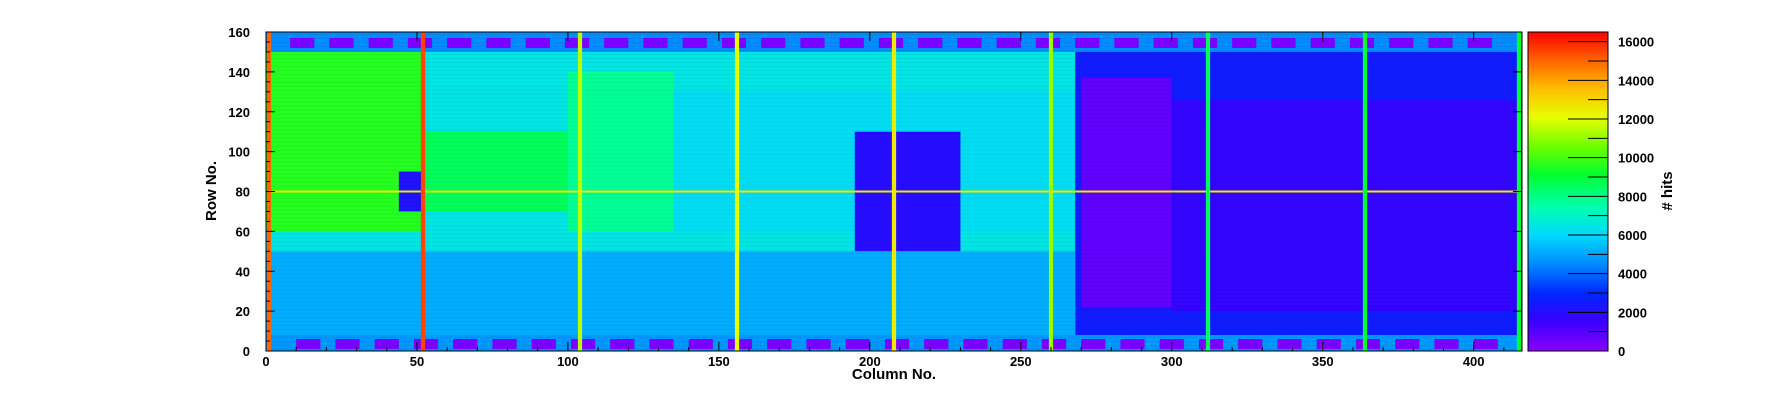 The width and height of the screenshot is (1784, 412). I want to click on z-tick-label: 6000, so click(1632, 235).